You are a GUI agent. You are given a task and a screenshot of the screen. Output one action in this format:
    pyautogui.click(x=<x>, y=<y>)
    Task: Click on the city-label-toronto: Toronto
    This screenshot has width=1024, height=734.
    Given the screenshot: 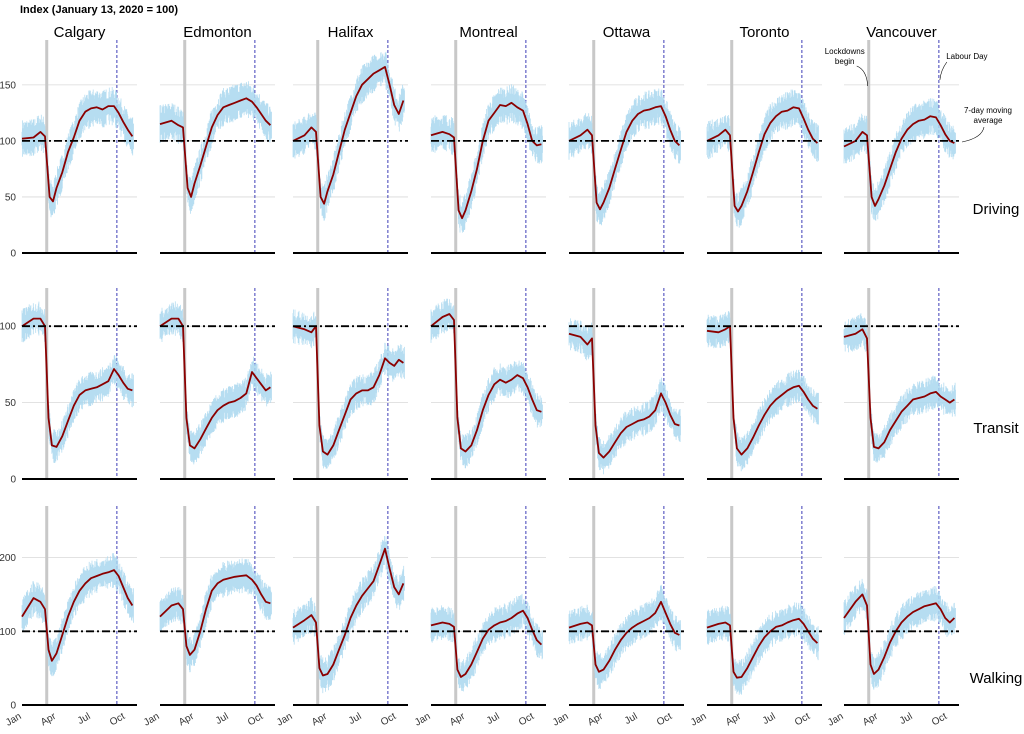 What is the action you would take?
    pyautogui.click(x=764, y=32)
    